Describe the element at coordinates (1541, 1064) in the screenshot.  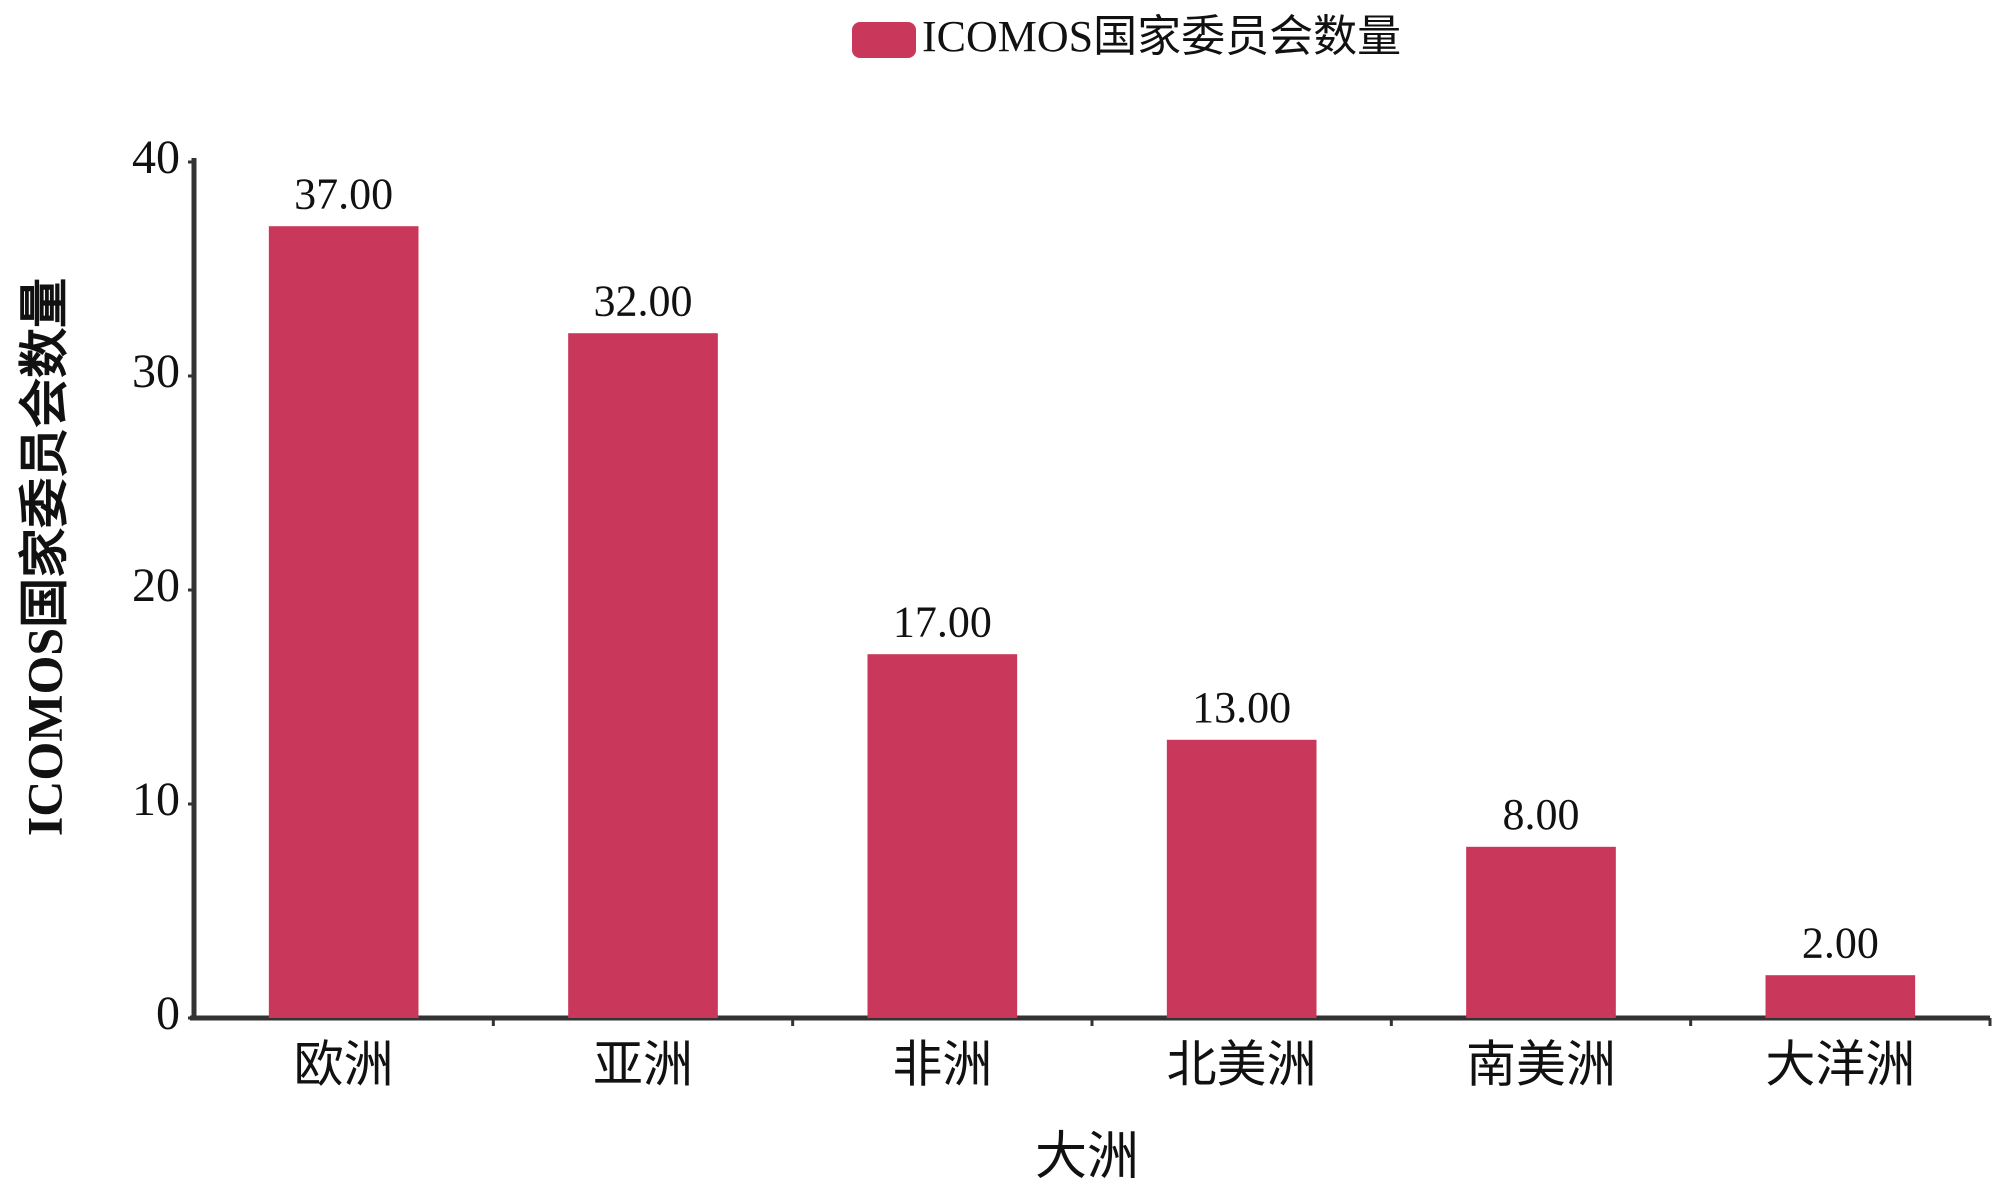
I see `x-tick-label: 南美洲` at that location.